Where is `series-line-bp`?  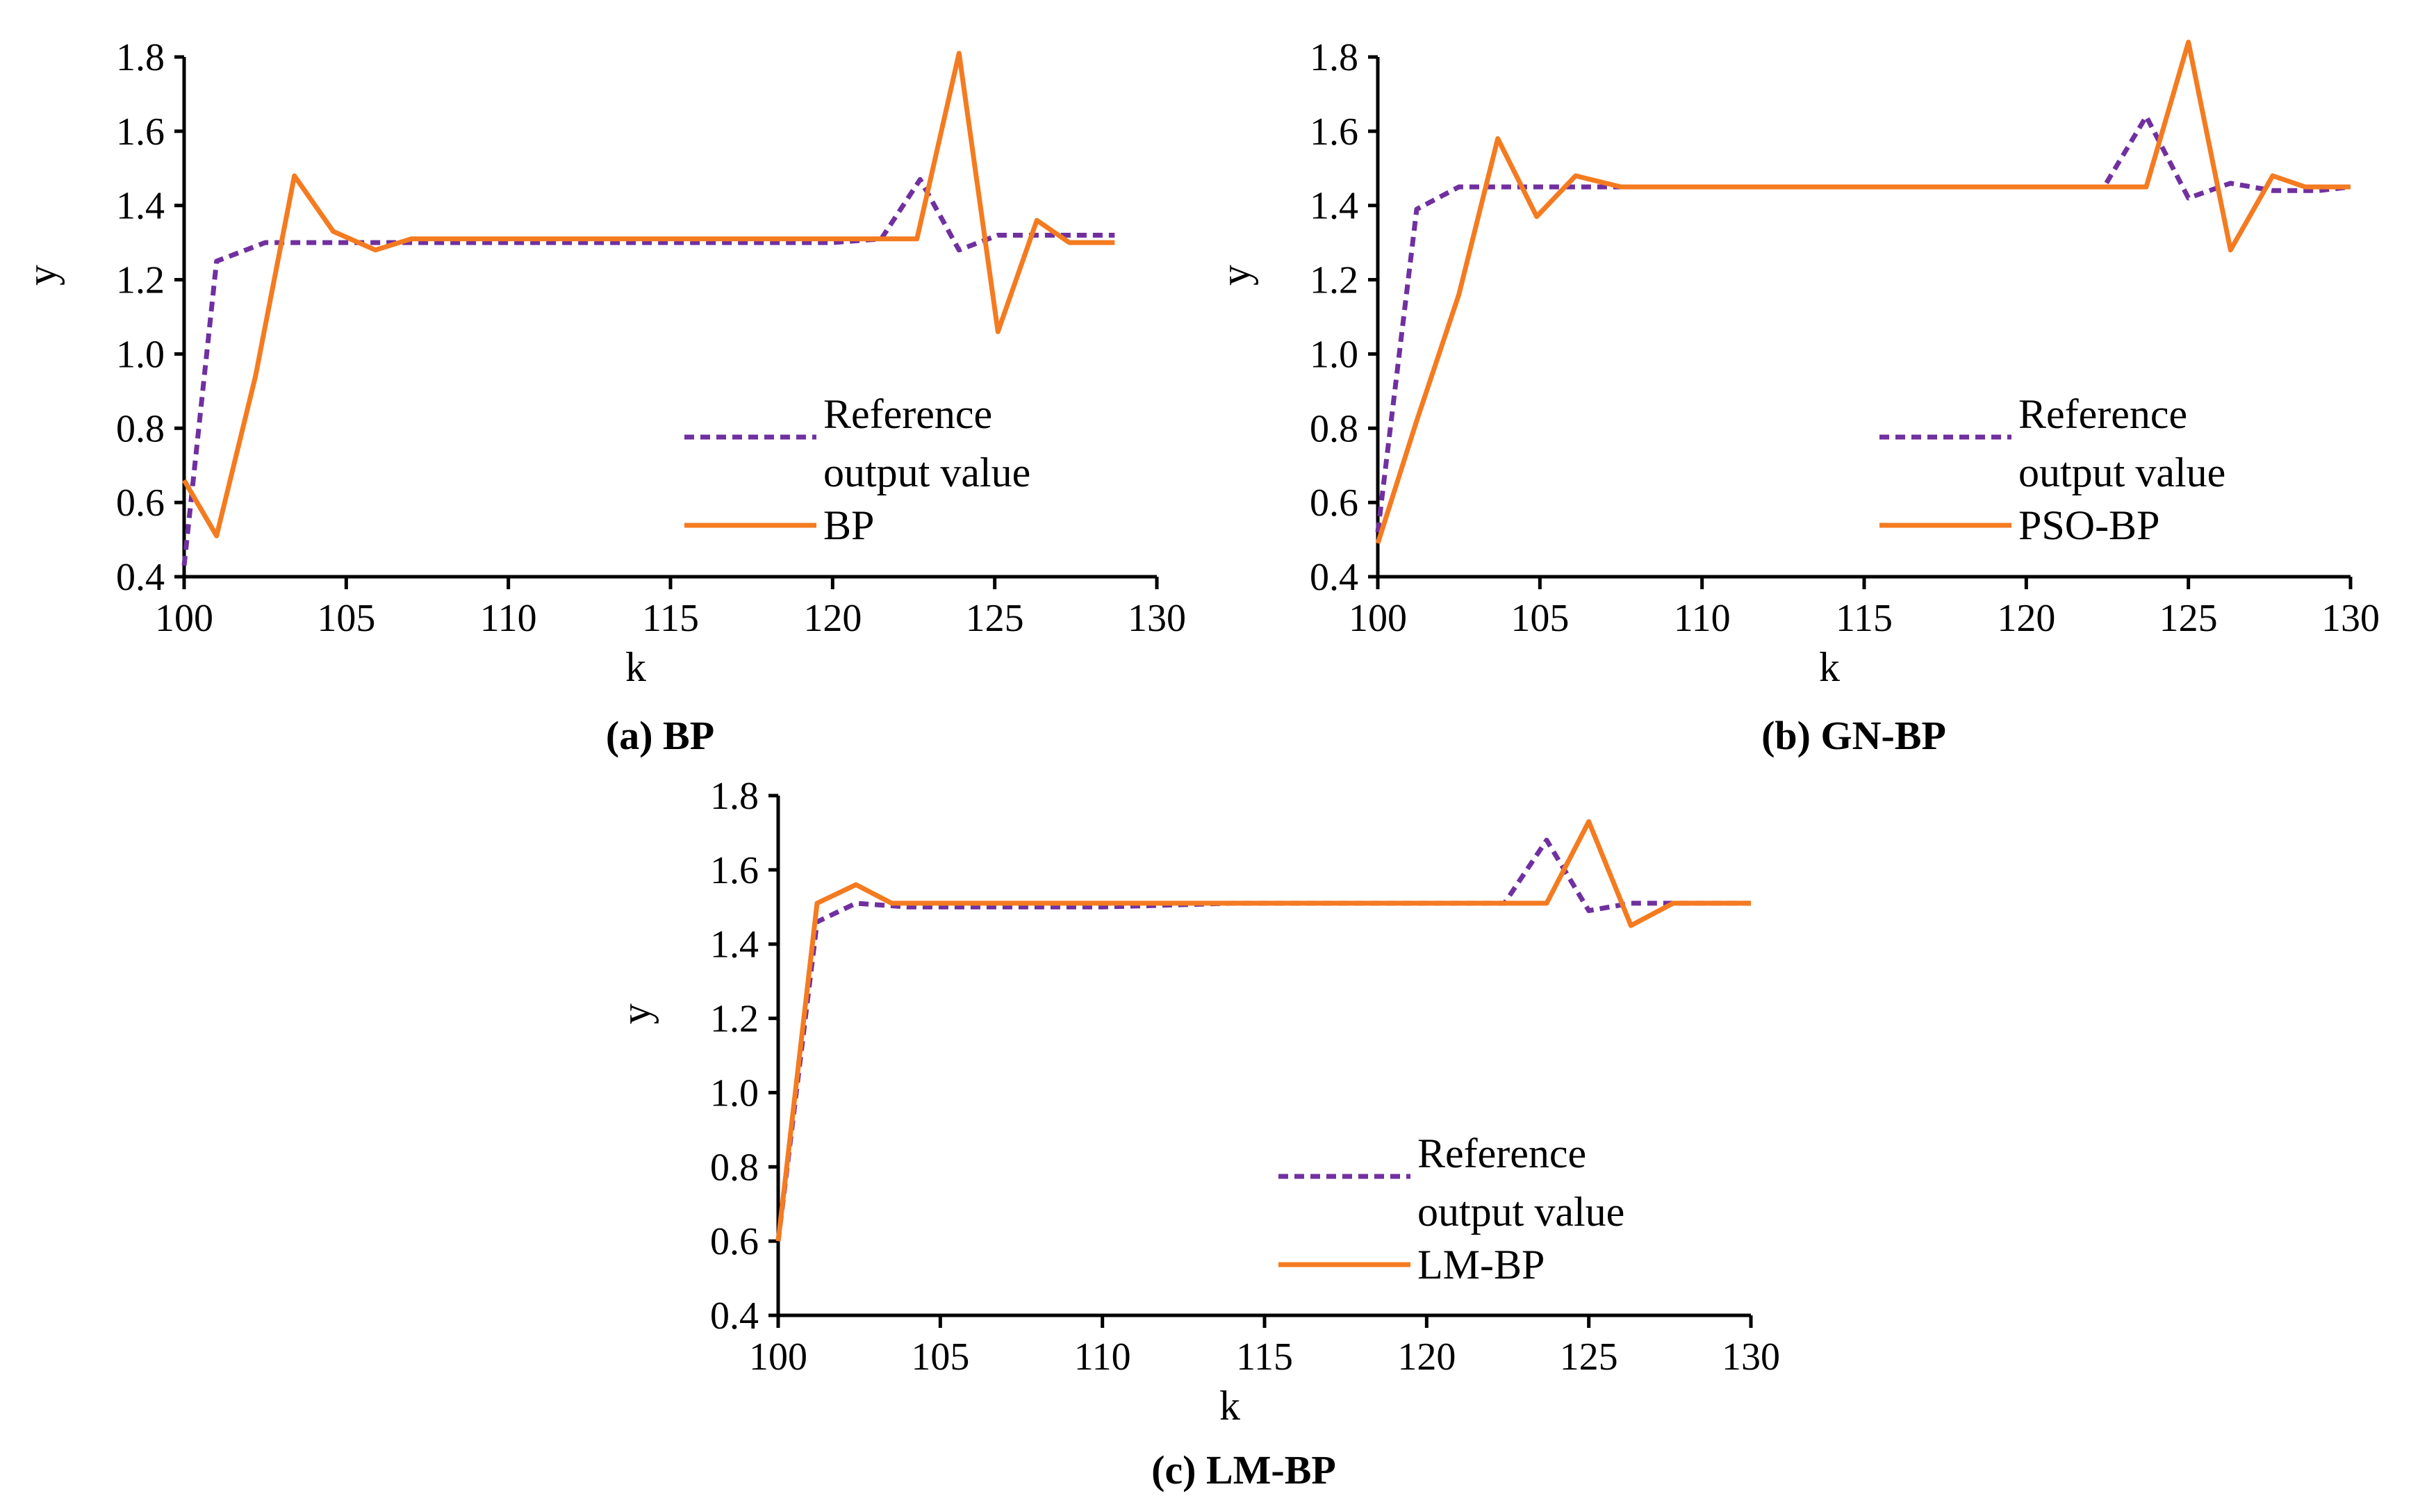 series-line-bp is located at coordinates (648, 295).